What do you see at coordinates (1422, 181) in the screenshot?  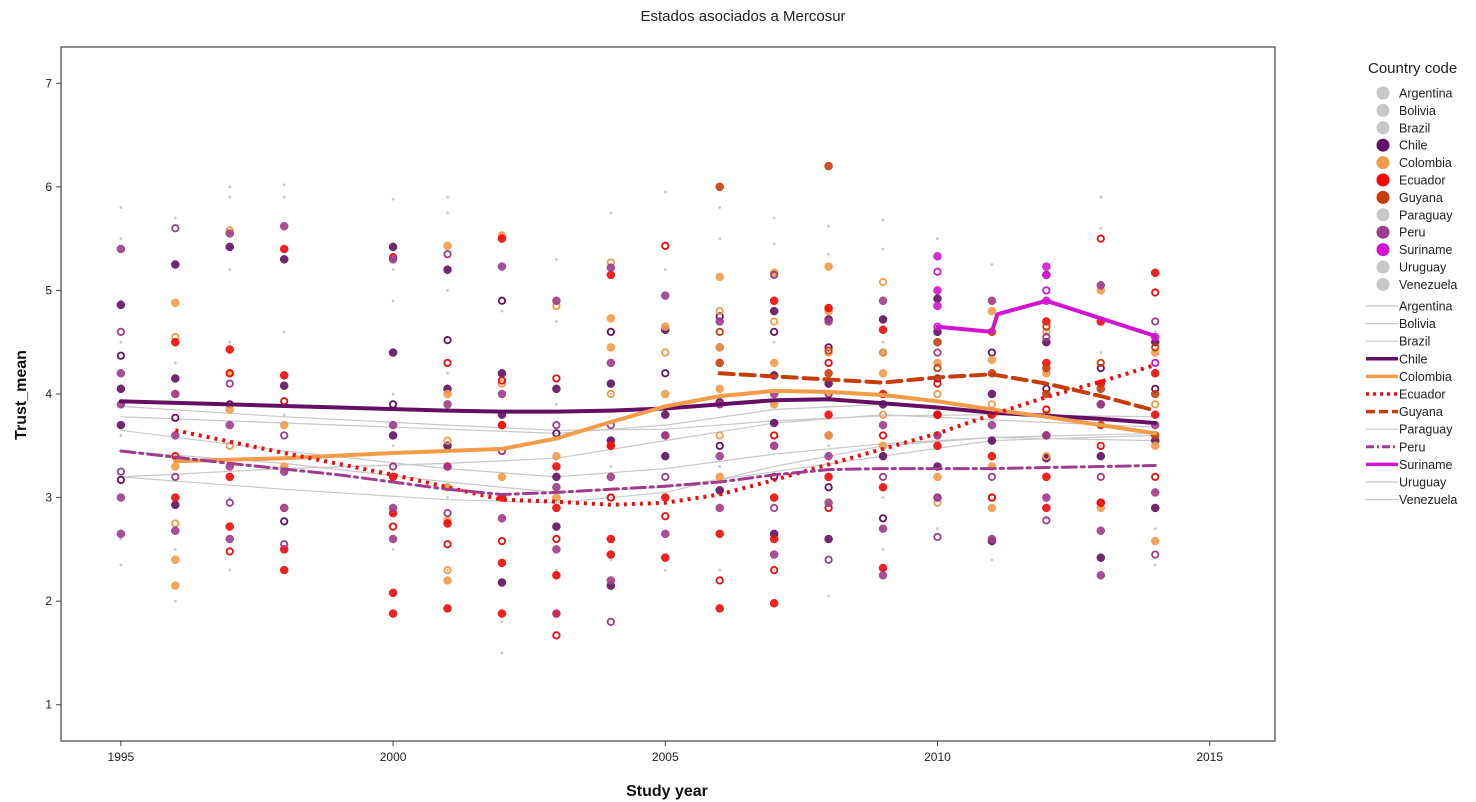 I see `legend-item-ecuador: Ecuador` at bounding box center [1422, 181].